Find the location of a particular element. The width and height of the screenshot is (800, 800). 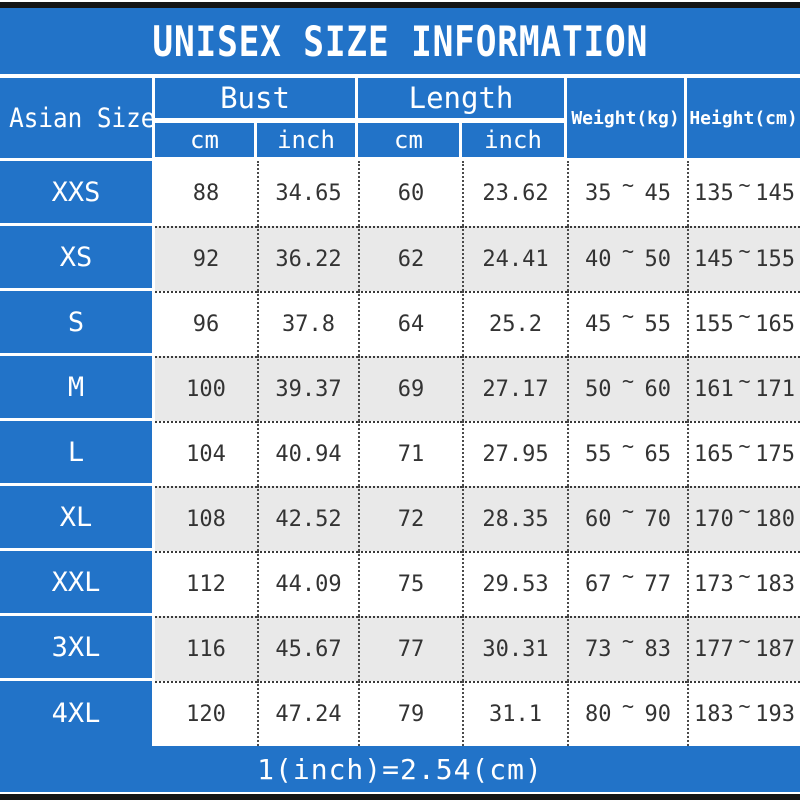

weight-max: 70 is located at coordinates (657, 519).